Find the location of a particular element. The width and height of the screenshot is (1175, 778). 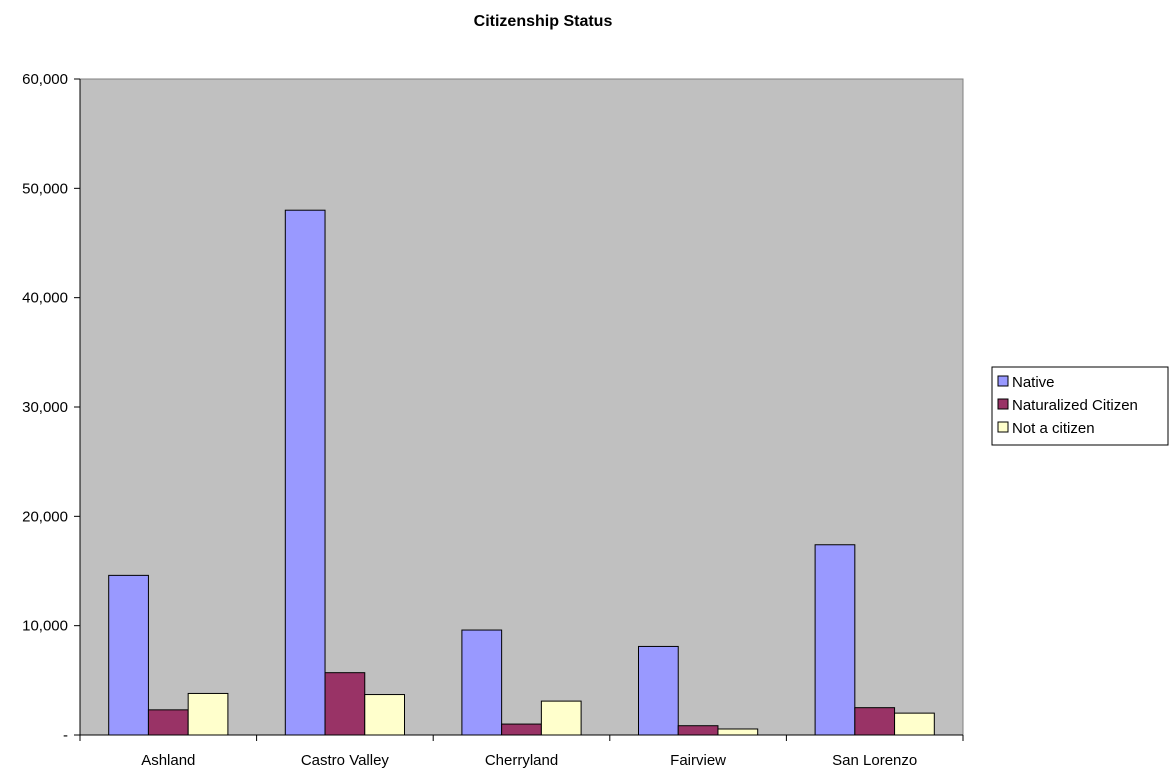

x-tick-label: Fairview is located at coordinates (698, 760).